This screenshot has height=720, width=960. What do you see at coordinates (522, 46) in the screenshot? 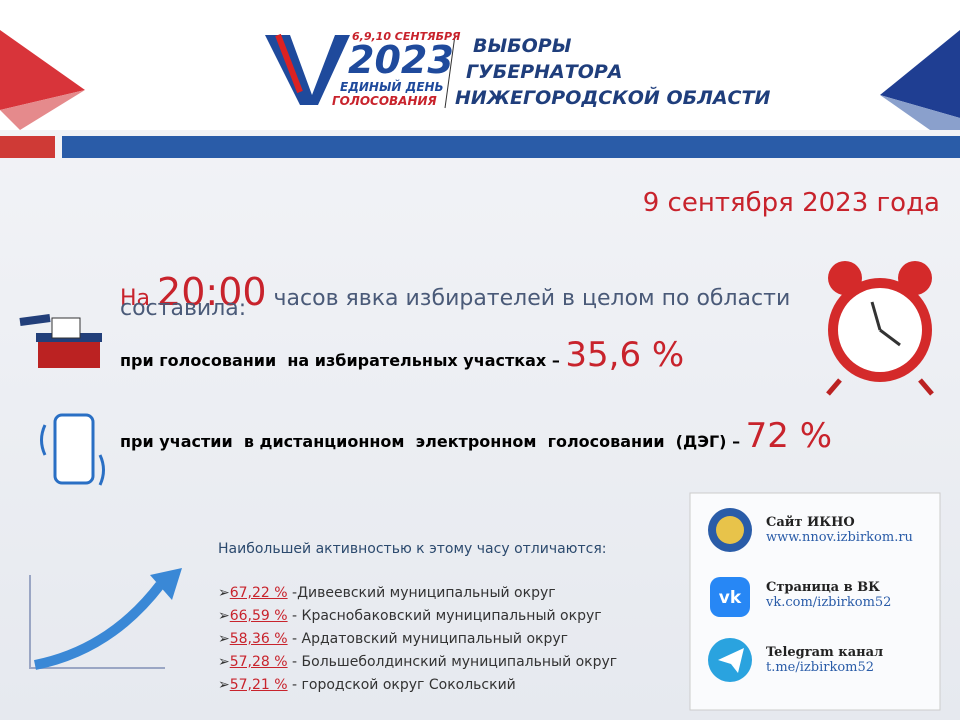
I see `header-title-1: ВЫБОРЫ` at bounding box center [522, 46].